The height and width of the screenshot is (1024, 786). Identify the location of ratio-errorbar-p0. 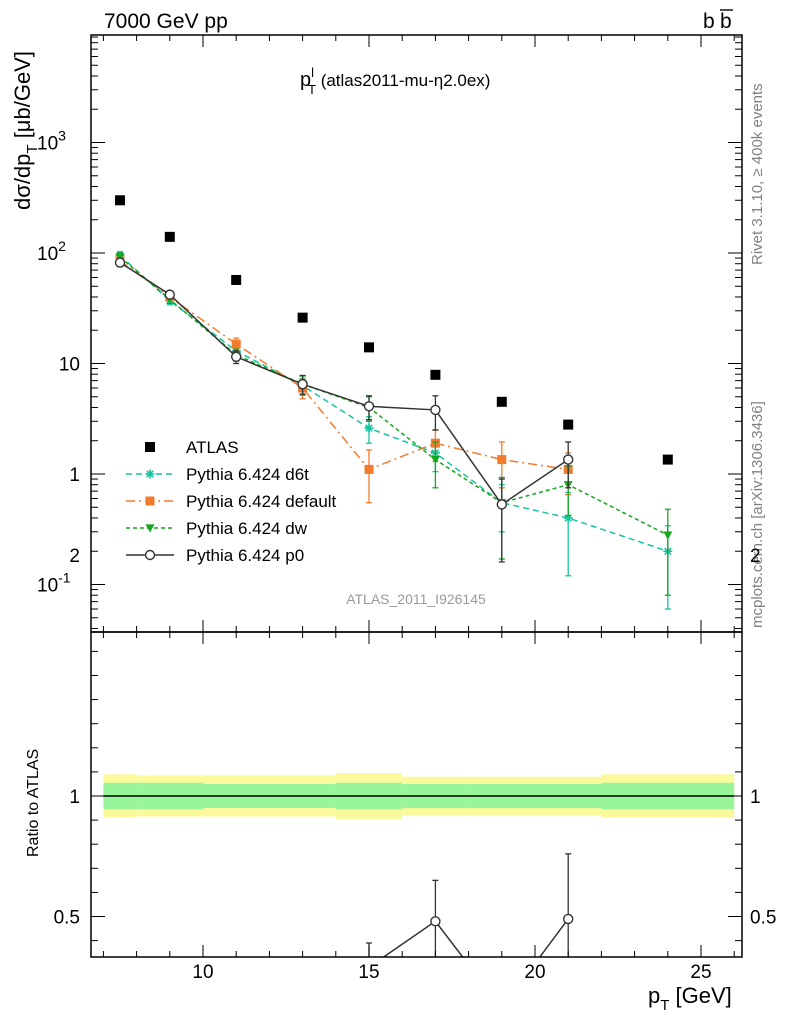
(502, 1006).